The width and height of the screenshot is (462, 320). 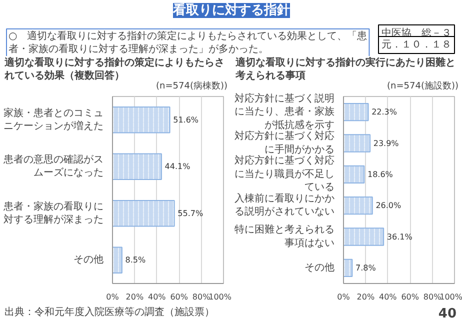 What do you see at coordinates (417, 44) in the screenshot?
I see `text: 元．１０．１８` at bounding box center [417, 44].